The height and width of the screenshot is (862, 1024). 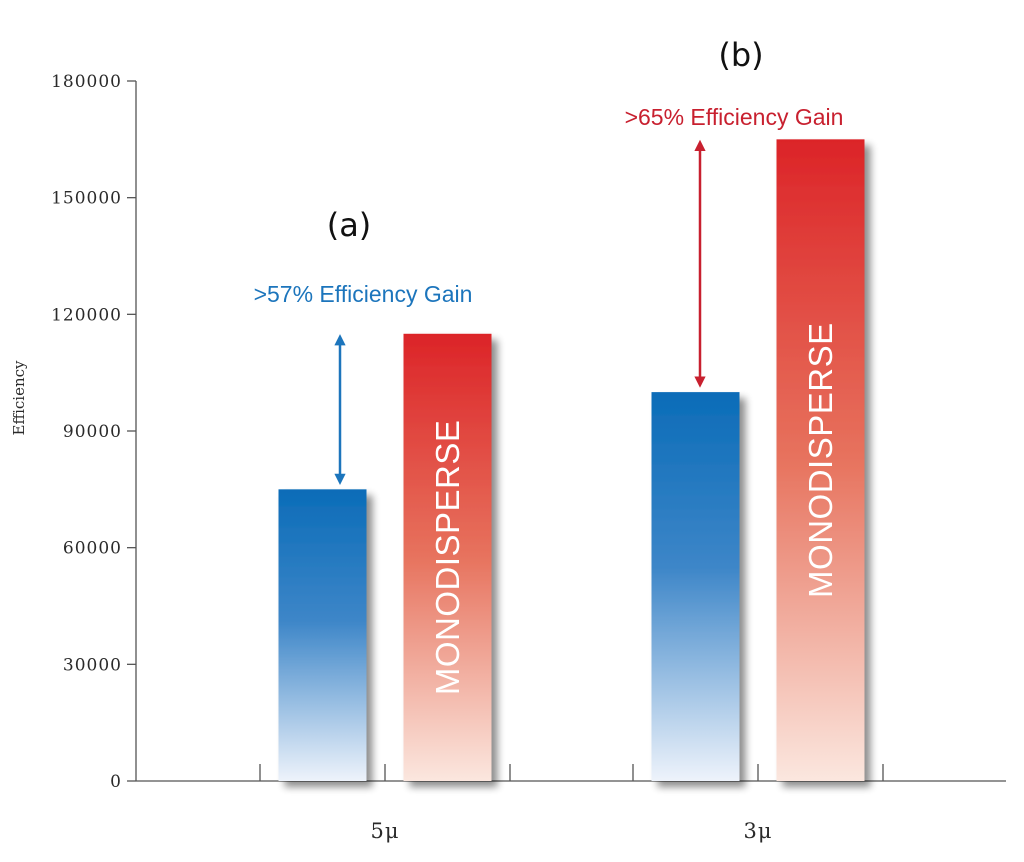 What do you see at coordinates (363, 294) in the screenshot?
I see `efficiency-gain-label: >57% Efficiency Gain` at bounding box center [363, 294].